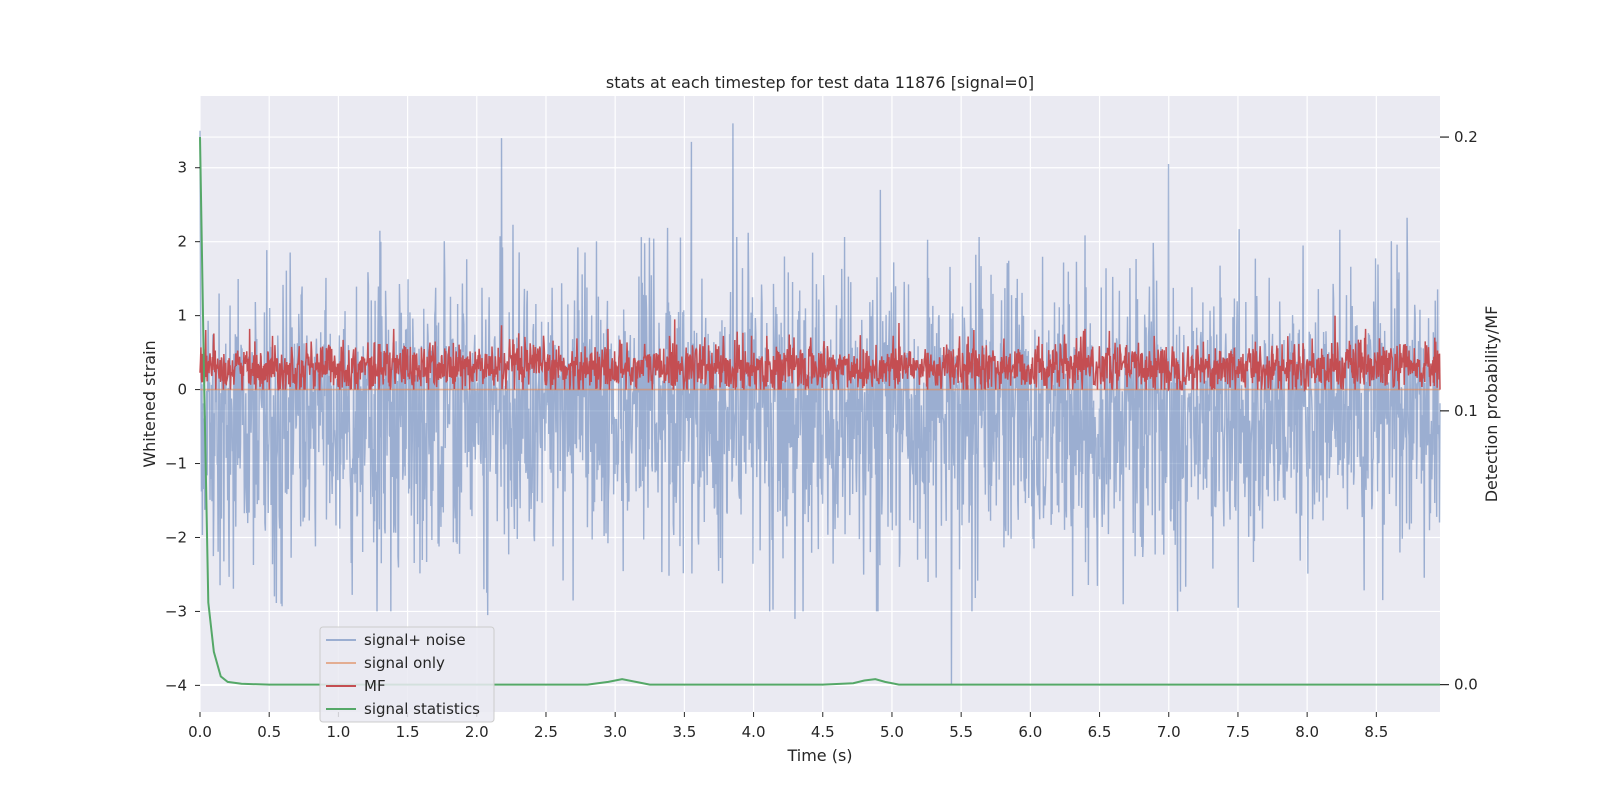 This screenshot has width=1600, height=805. What do you see at coordinates (477, 732) in the screenshot?
I see `x-tick-label: 2.0` at bounding box center [477, 732].